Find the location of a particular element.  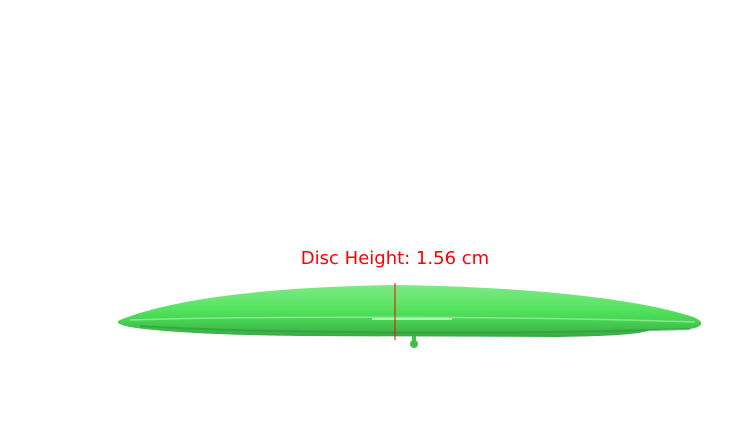

disc-drip-stem is located at coordinates (414, 340).